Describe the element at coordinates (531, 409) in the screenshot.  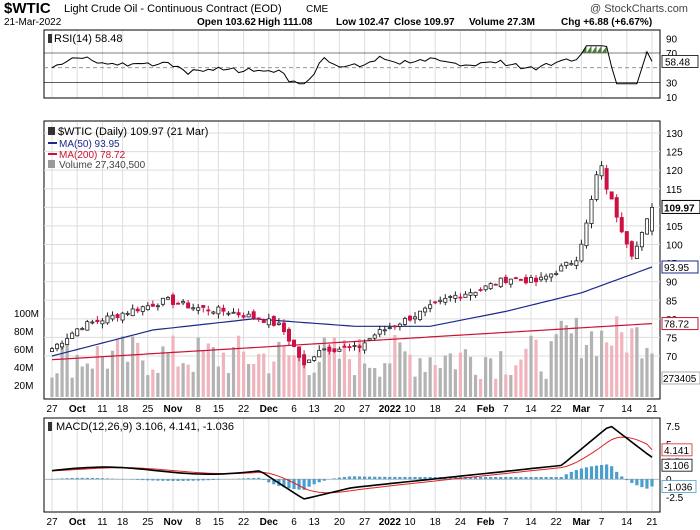
I see `x-tick-label: 14` at that location.